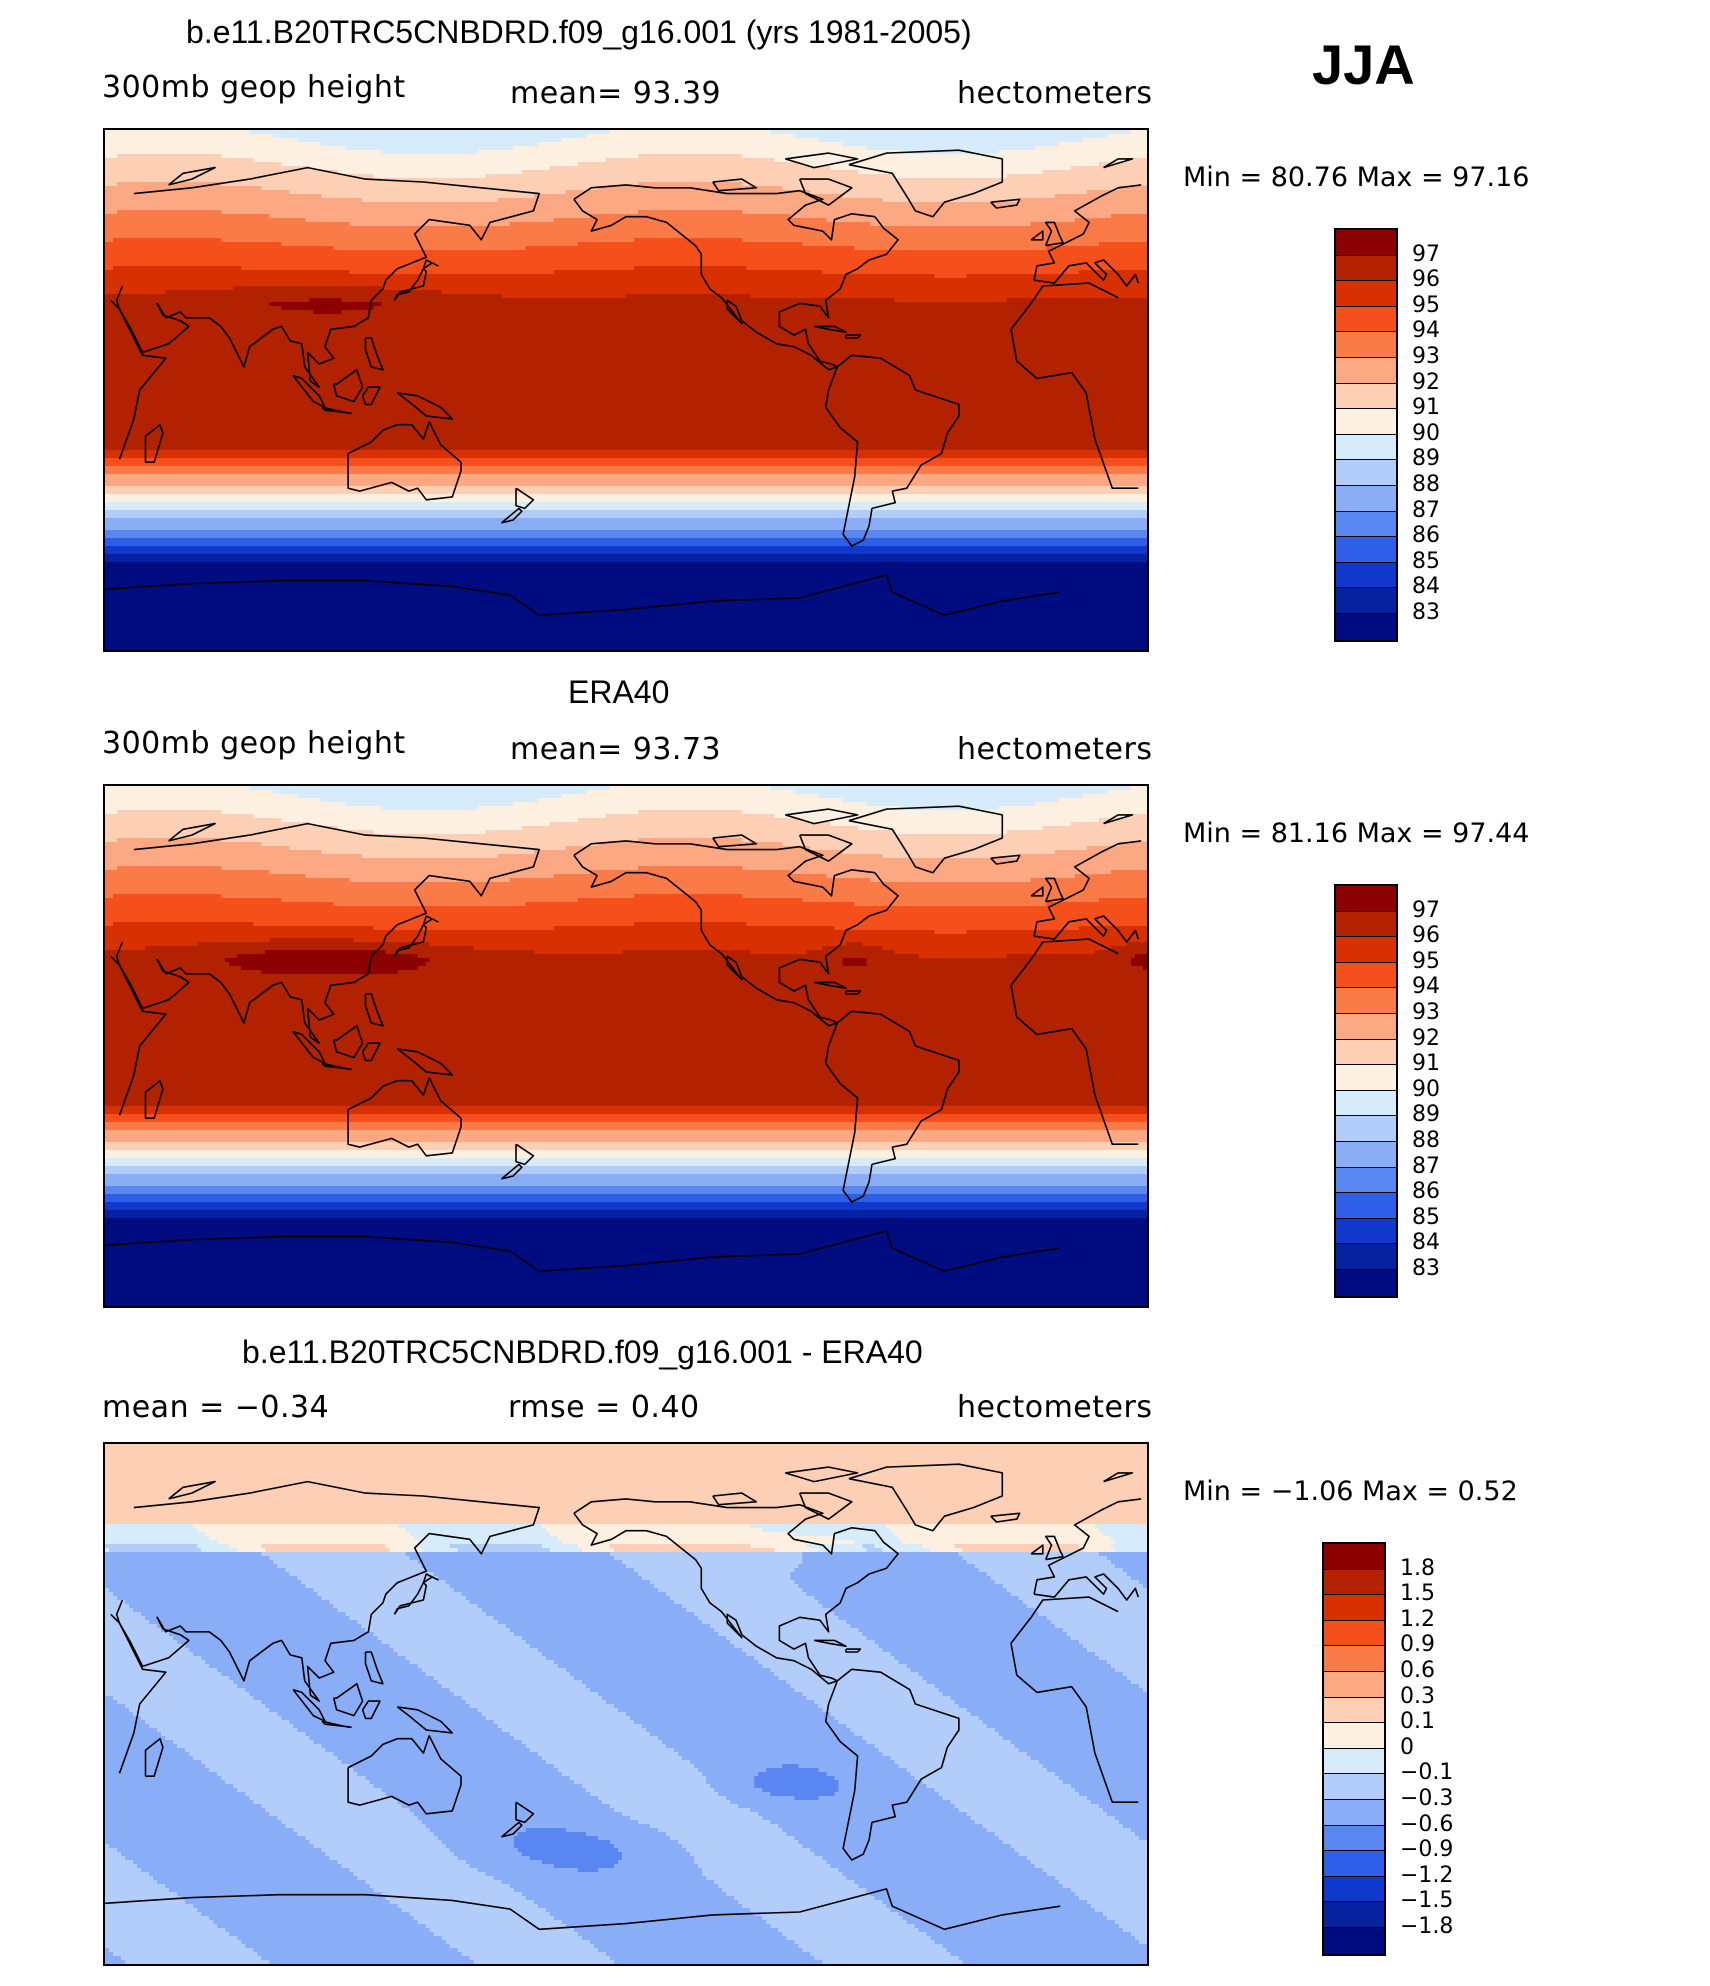 This screenshot has height=1986, width=1710. I want to click on colorbar-tick-label: 89, so click(1426, 1115).